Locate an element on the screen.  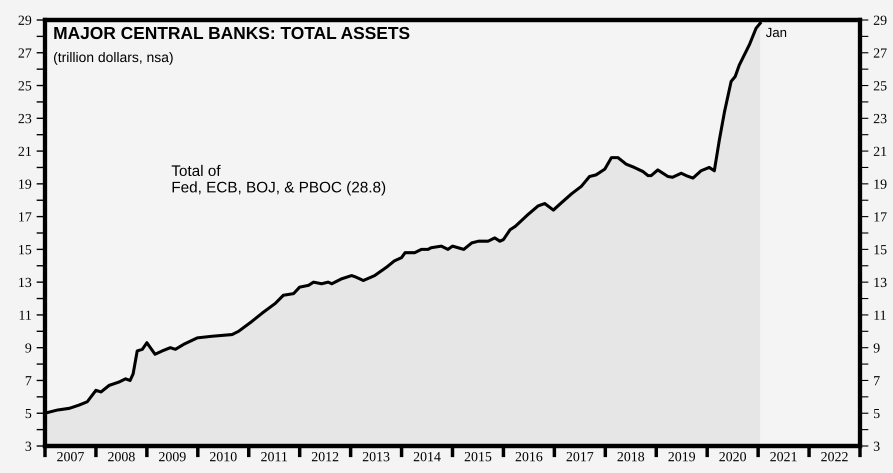
x-tick-label: 2021 is located at coordinates (783, 457).